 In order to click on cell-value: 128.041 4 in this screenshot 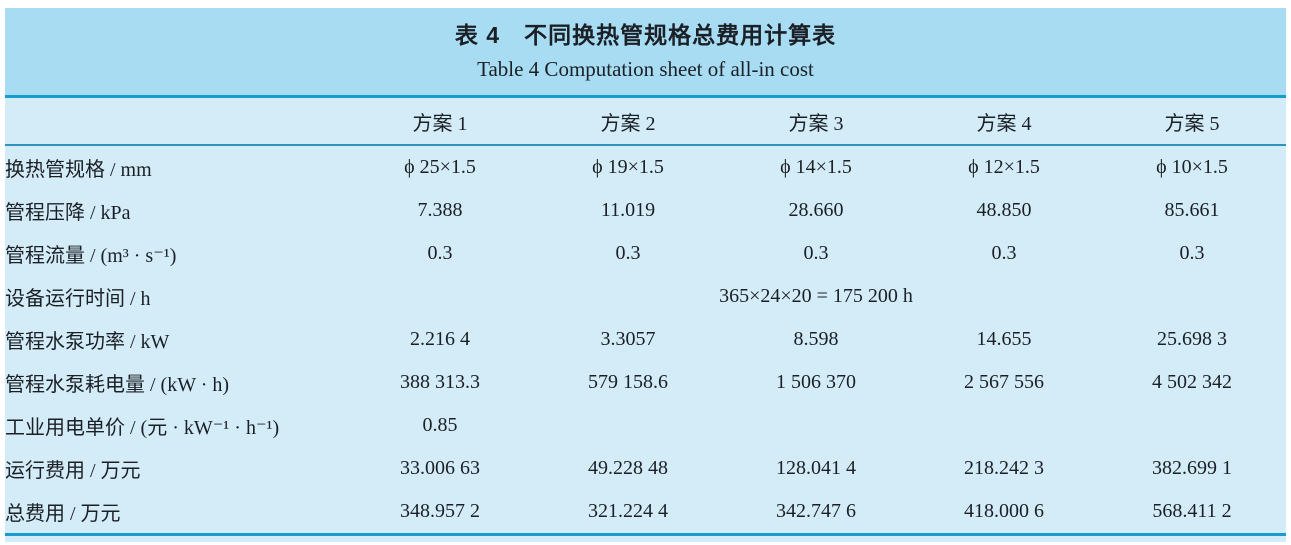, I will do `click(816, 468)`.